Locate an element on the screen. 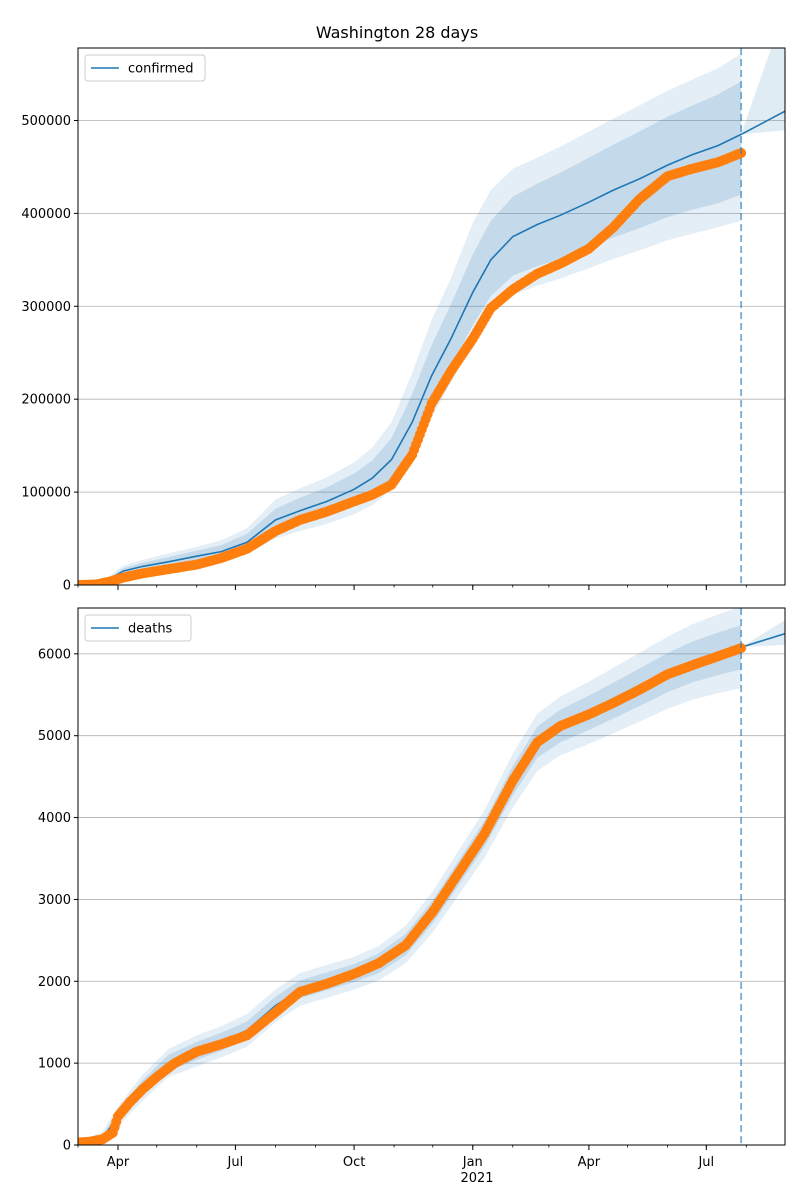  legend: deaths is located at coordinates (138, 628).